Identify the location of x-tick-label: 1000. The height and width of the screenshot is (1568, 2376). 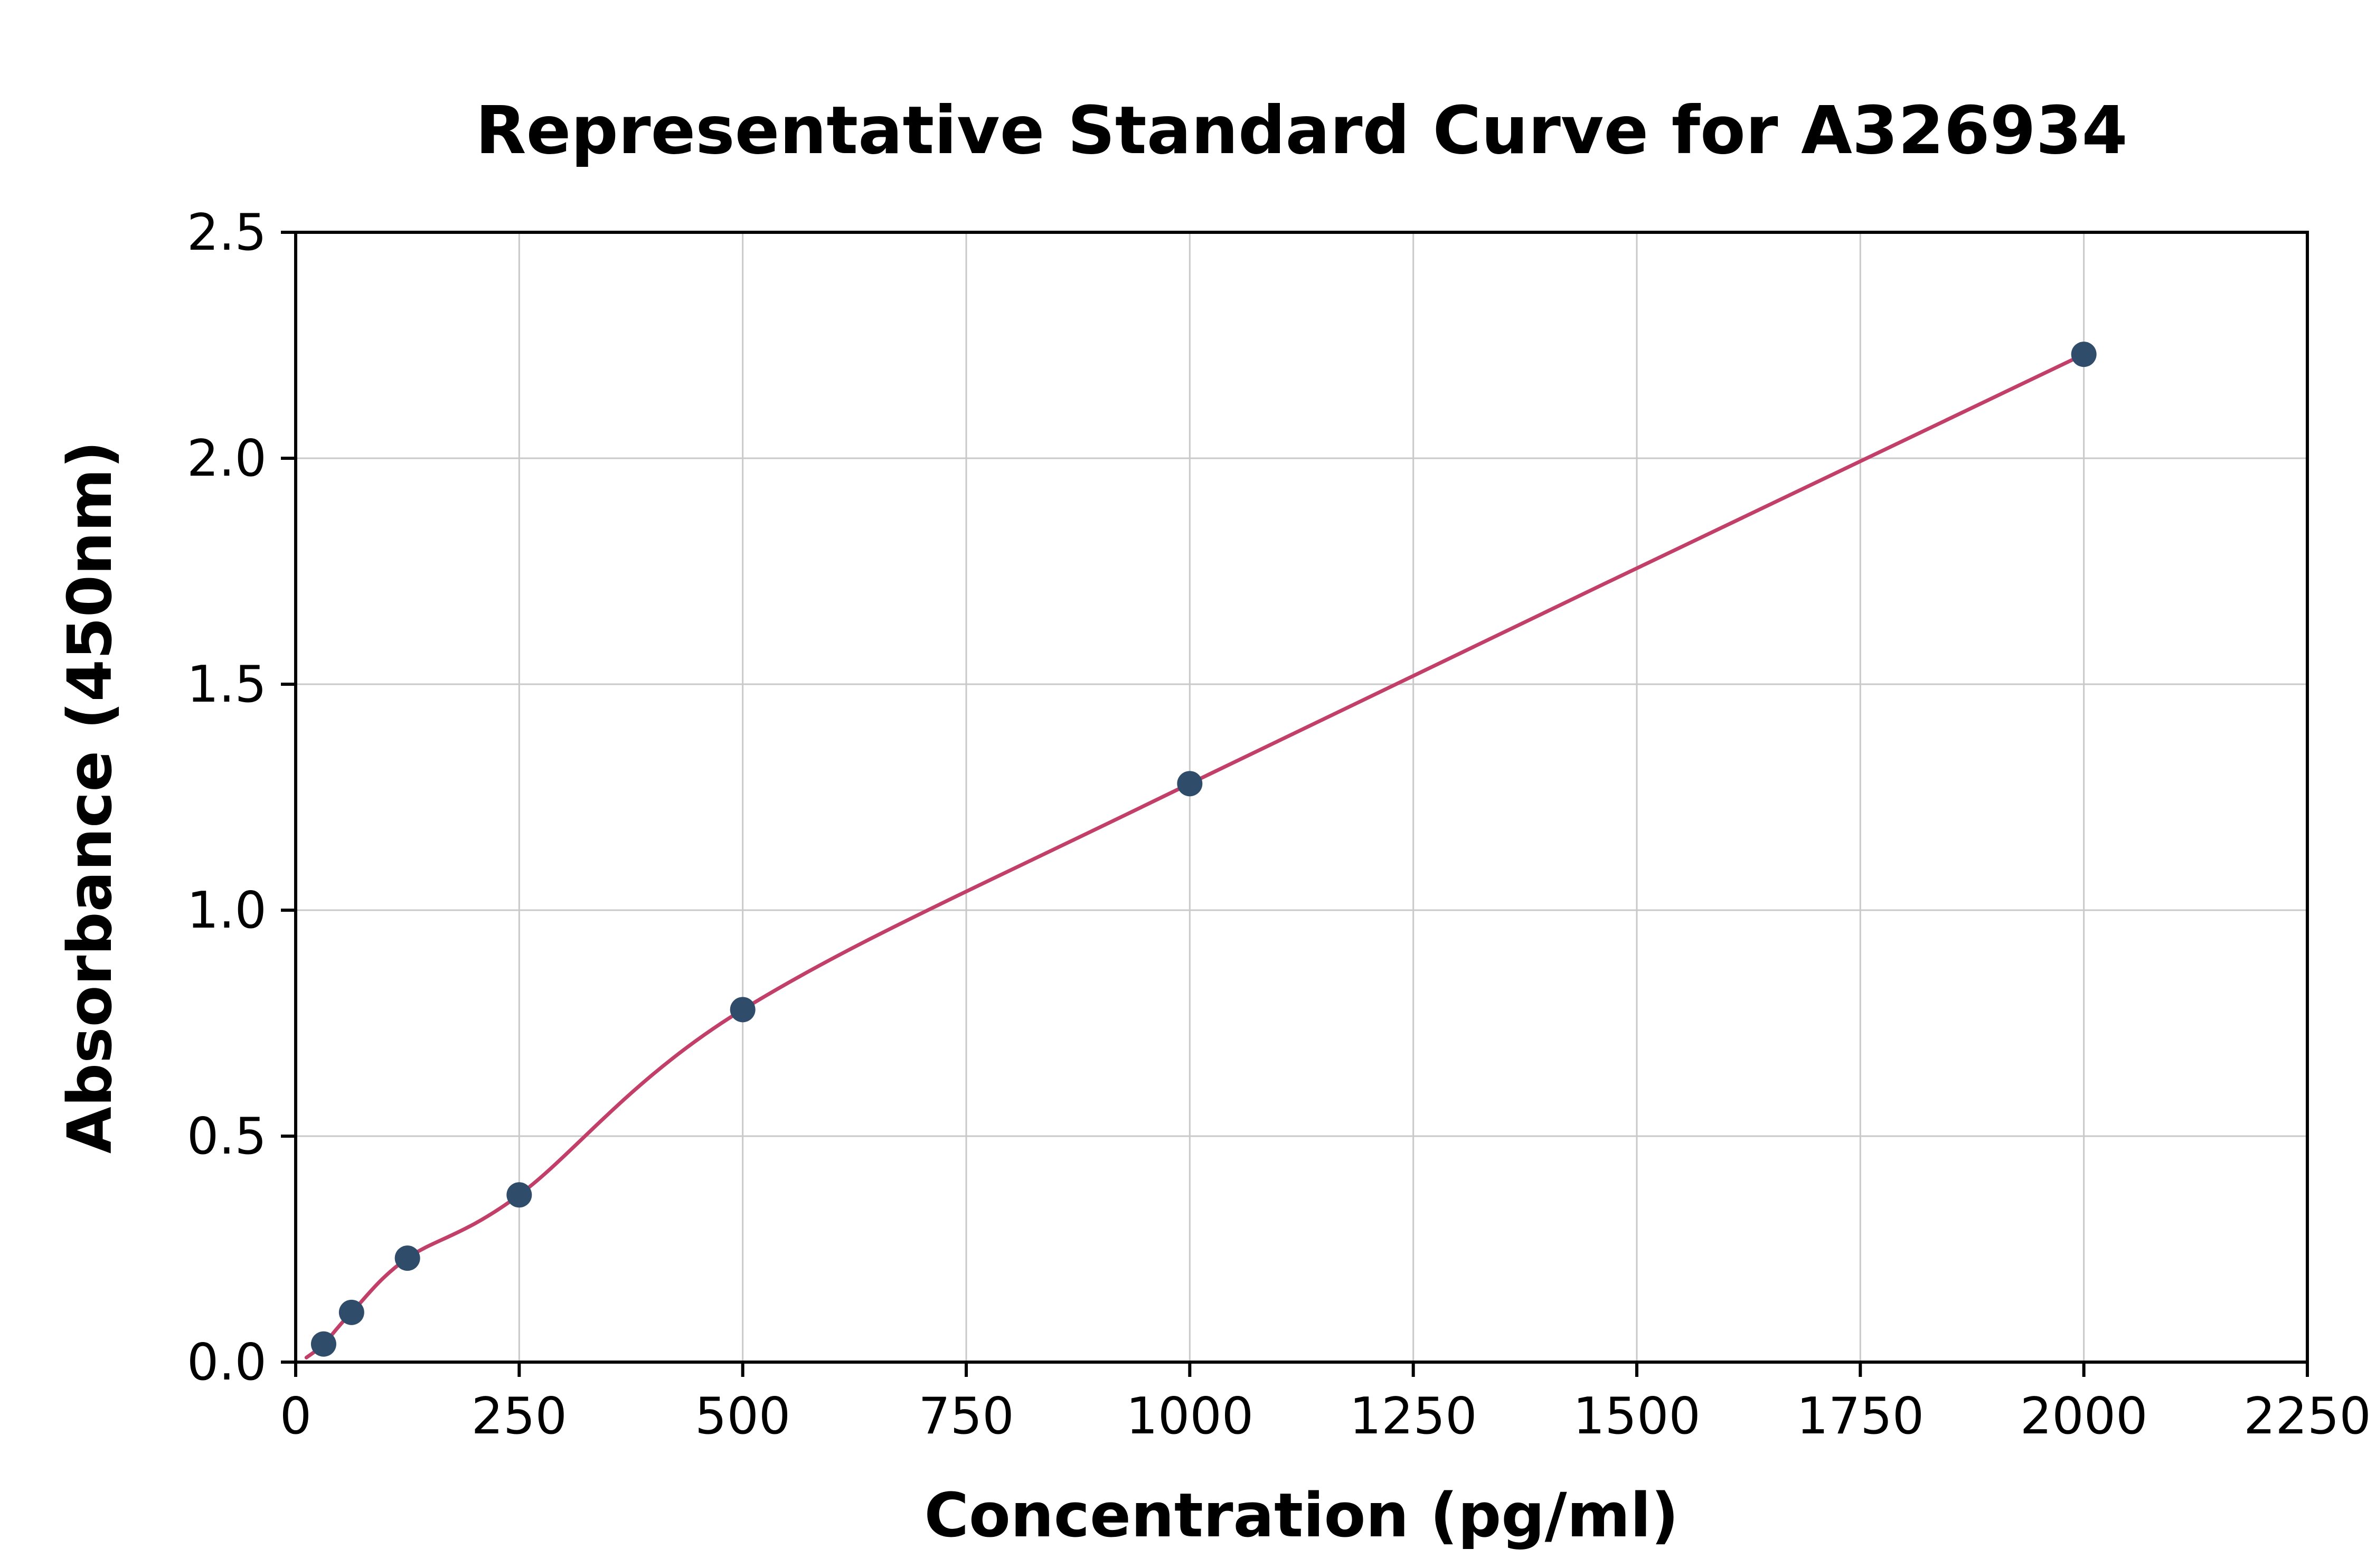
(1189, 1416).